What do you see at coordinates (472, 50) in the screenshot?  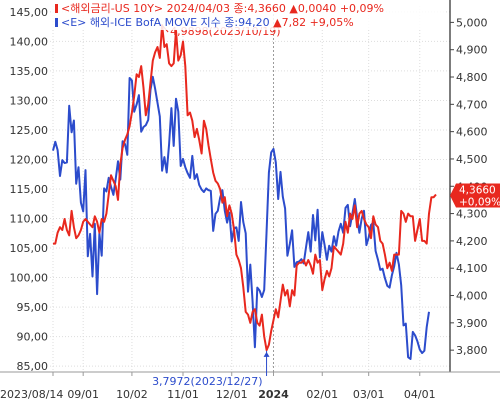 I see `right-tick-label: 4,900` at bounding box center [472, 50].